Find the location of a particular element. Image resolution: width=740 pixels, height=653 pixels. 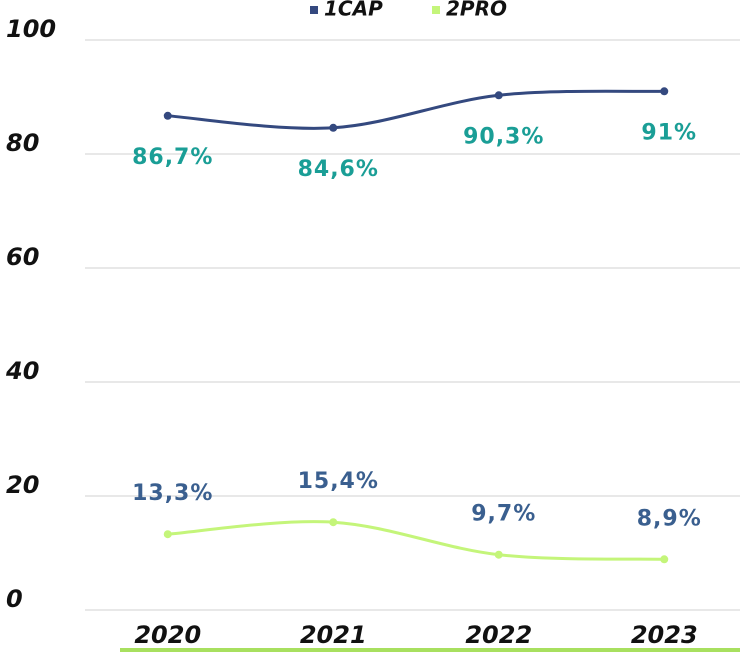

value-label: 90,3% is located at coordinates (503, 136).